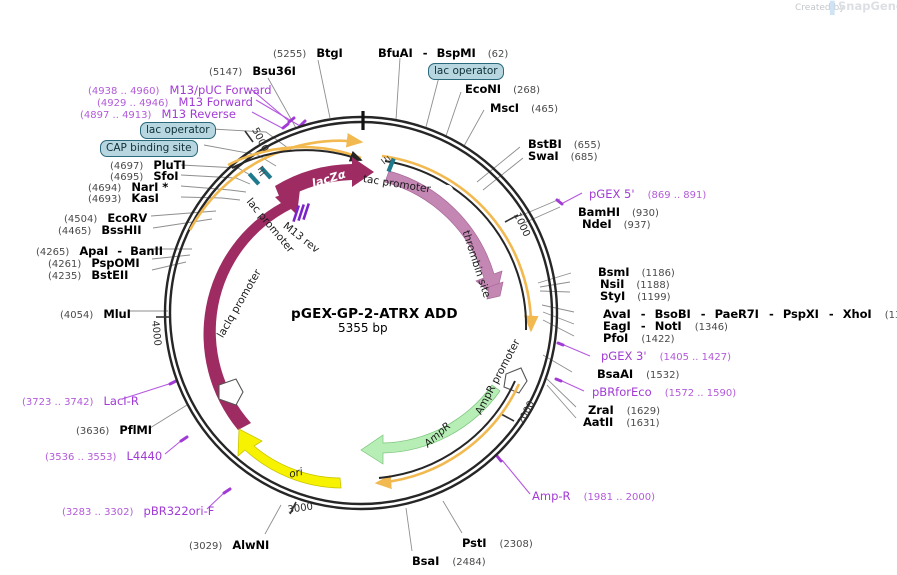  What do you see at coordinates (456, 53) in the screenshot?
I see `enzyme-name: BspMI` at bounding box center [456, 53].